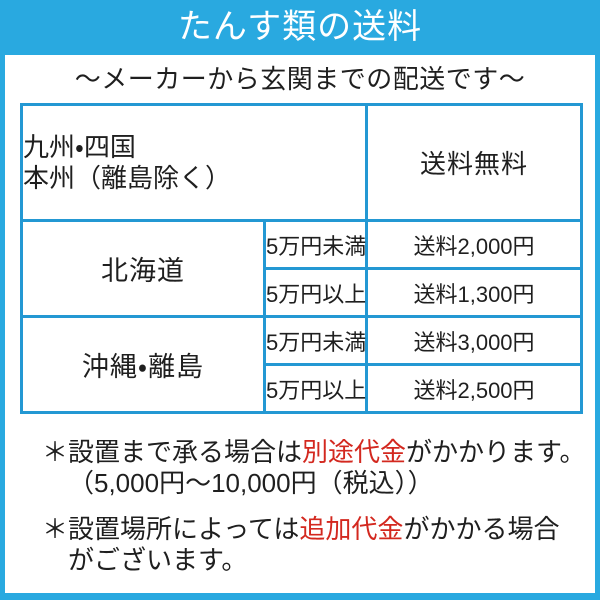 The width and height of the screenshot is (600, 600). What do you see at coordinates (251, 483) in the screenshot?
I see `note-price-range: （5,000円〜10,000円（税込））` at bounding box center [251, 483].